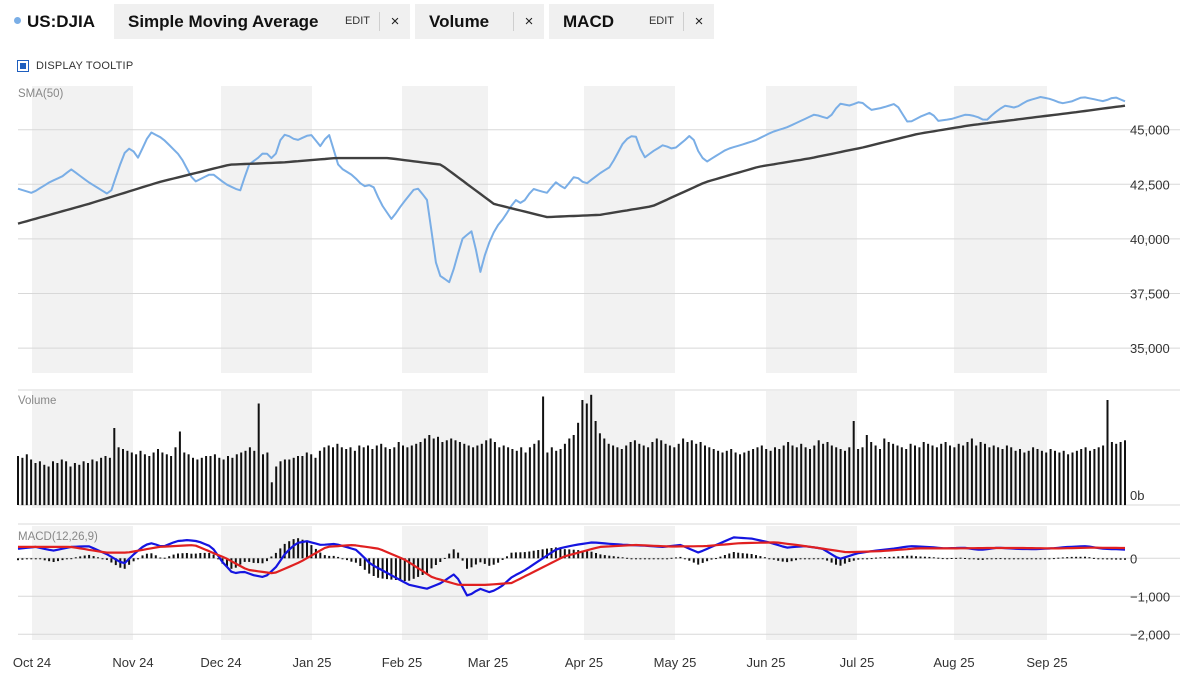 This screenshot has height=686, width=1200. I want to click on tooltip-checkbox, so click(23, 66).